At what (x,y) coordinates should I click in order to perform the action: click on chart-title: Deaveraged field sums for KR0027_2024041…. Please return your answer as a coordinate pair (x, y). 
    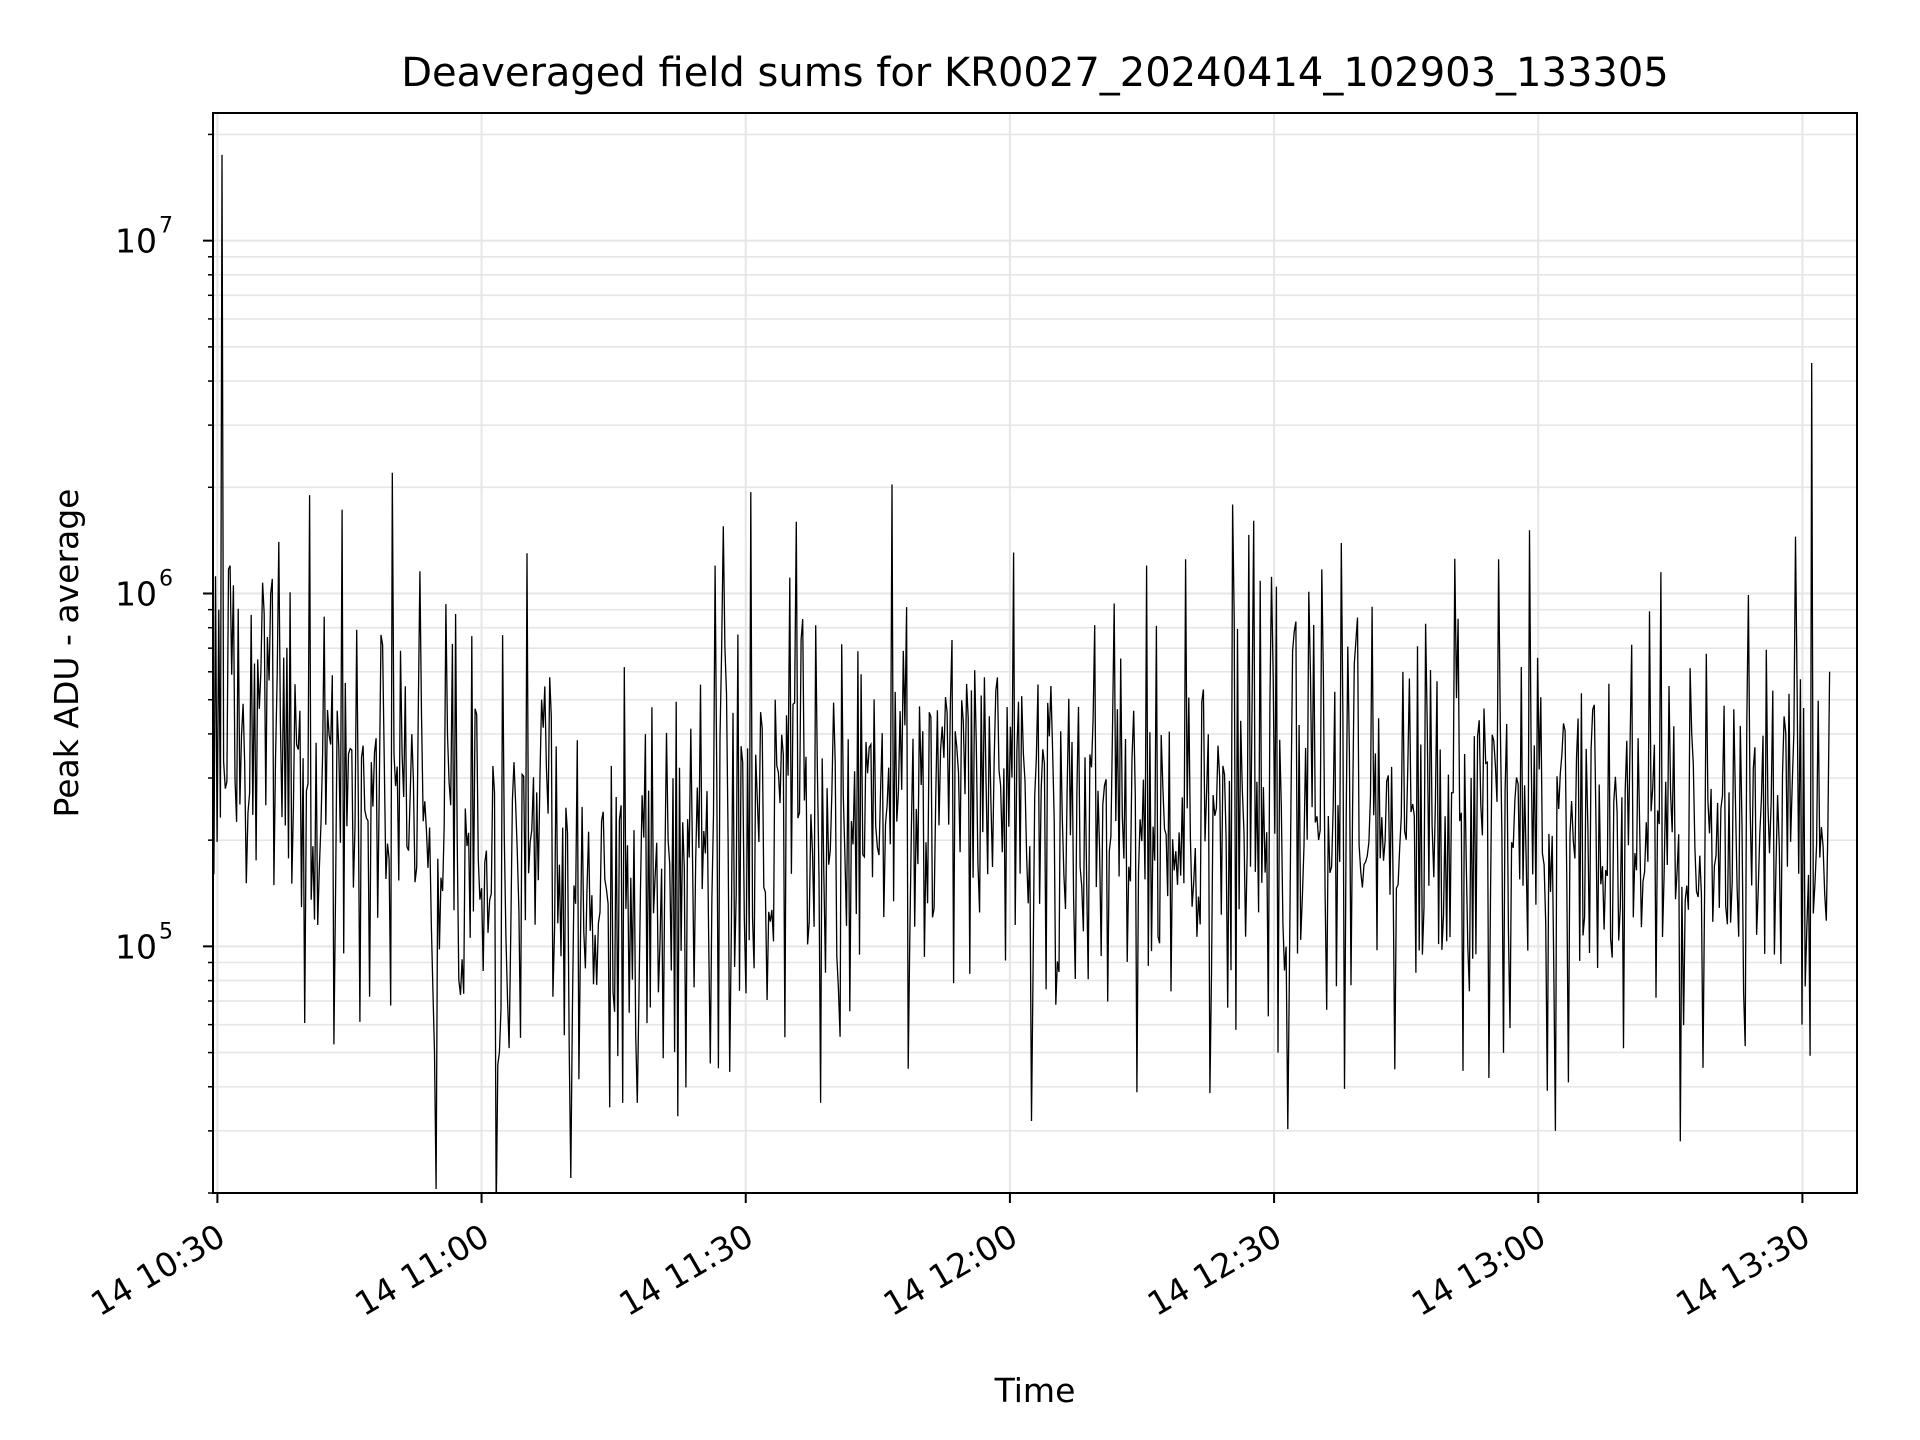
    Looking at the image, I should click on (1035, 73).